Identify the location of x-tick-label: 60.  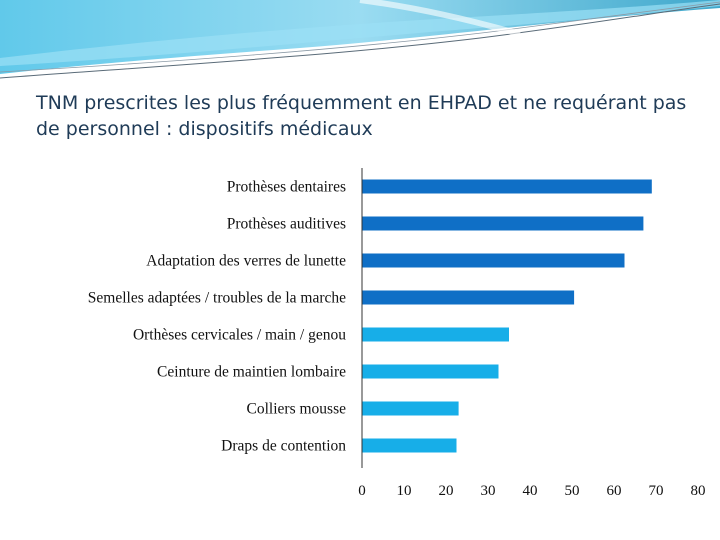
(614, 491).